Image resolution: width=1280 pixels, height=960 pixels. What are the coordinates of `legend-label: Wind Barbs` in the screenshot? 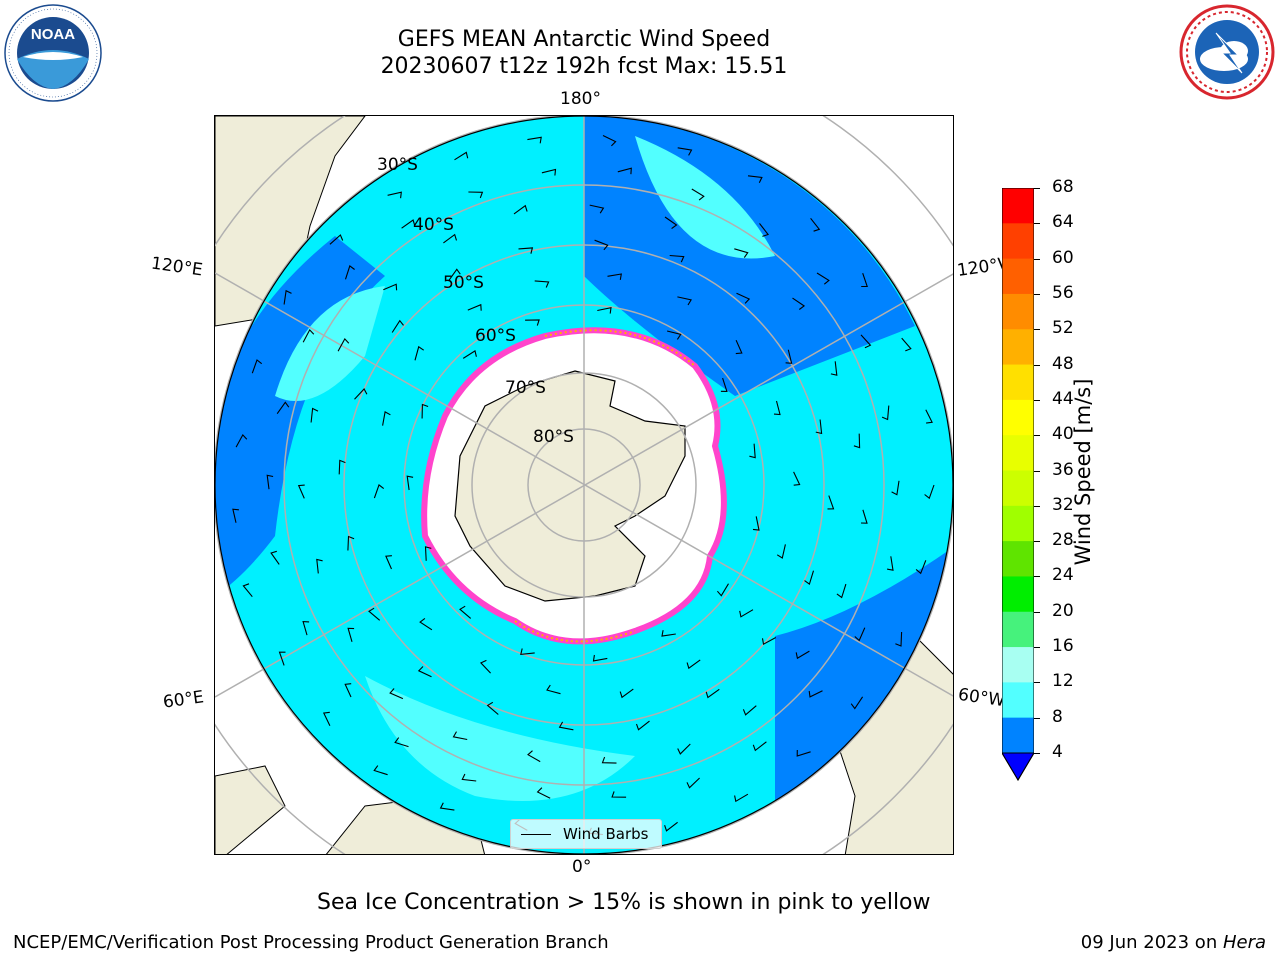 It's located at (606, 834).